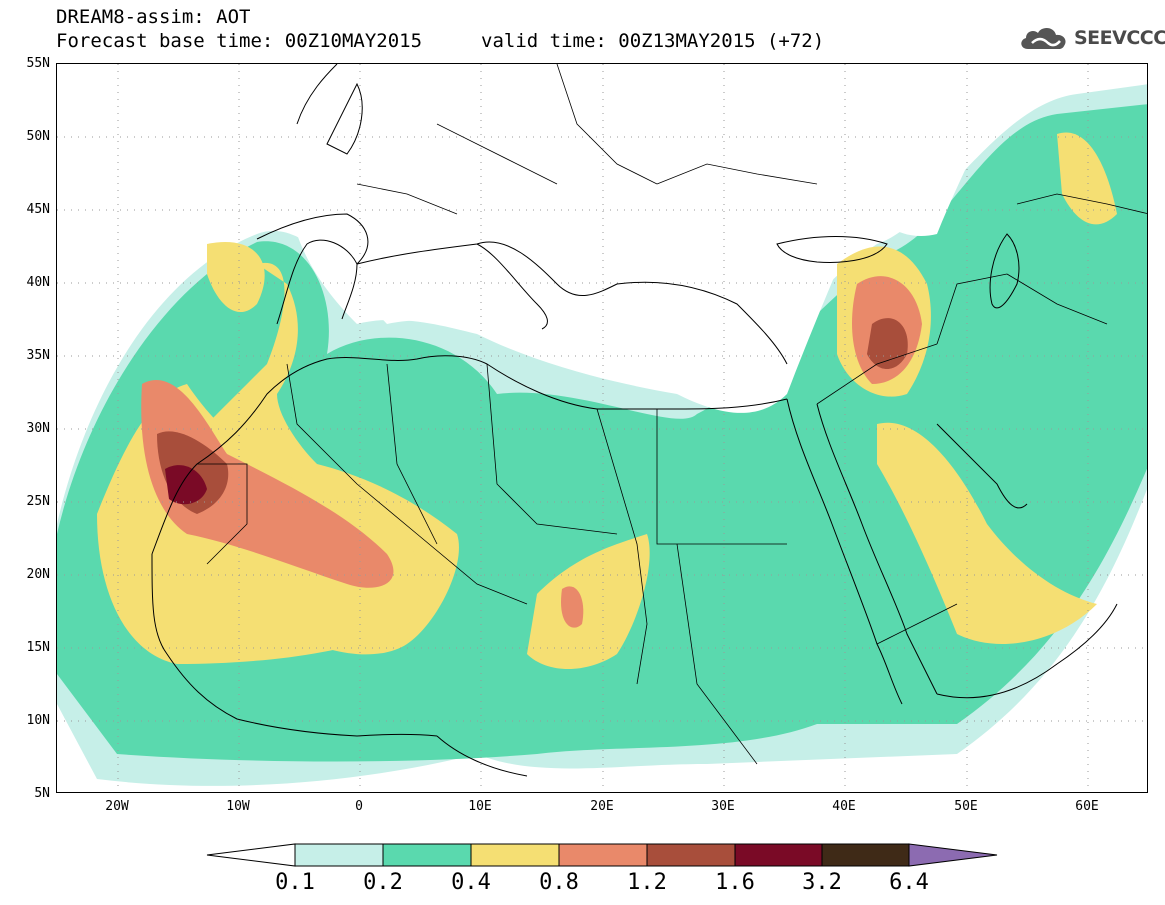 Image resolution: width=1165 pixels, height=905 pixels. Describe the element at coordinates (735, 882) in the screenshot. I see `colorbar-label: 1.6` at that location.